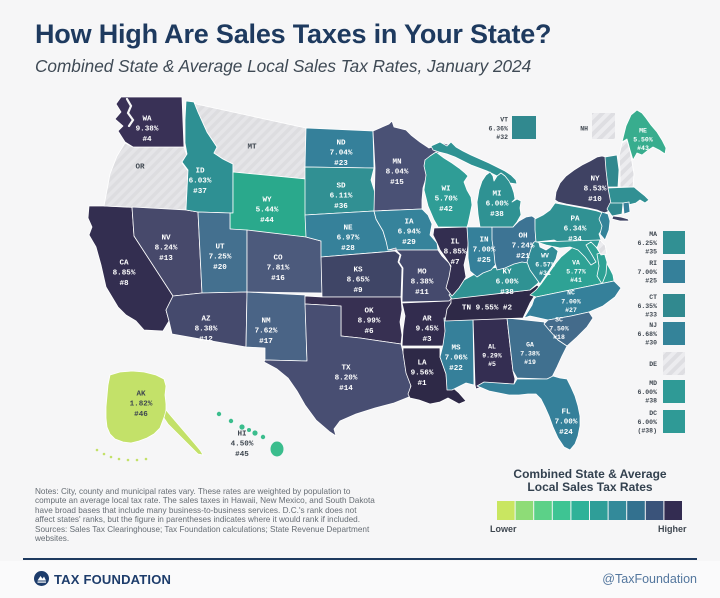 Image resolution: width=720 pixels, height=598 pixels. Describe the element at coordinates (643, 140) in the screenshot. I see `svg-text:ME5.50%#43: ME 5.50% #43` at that location.